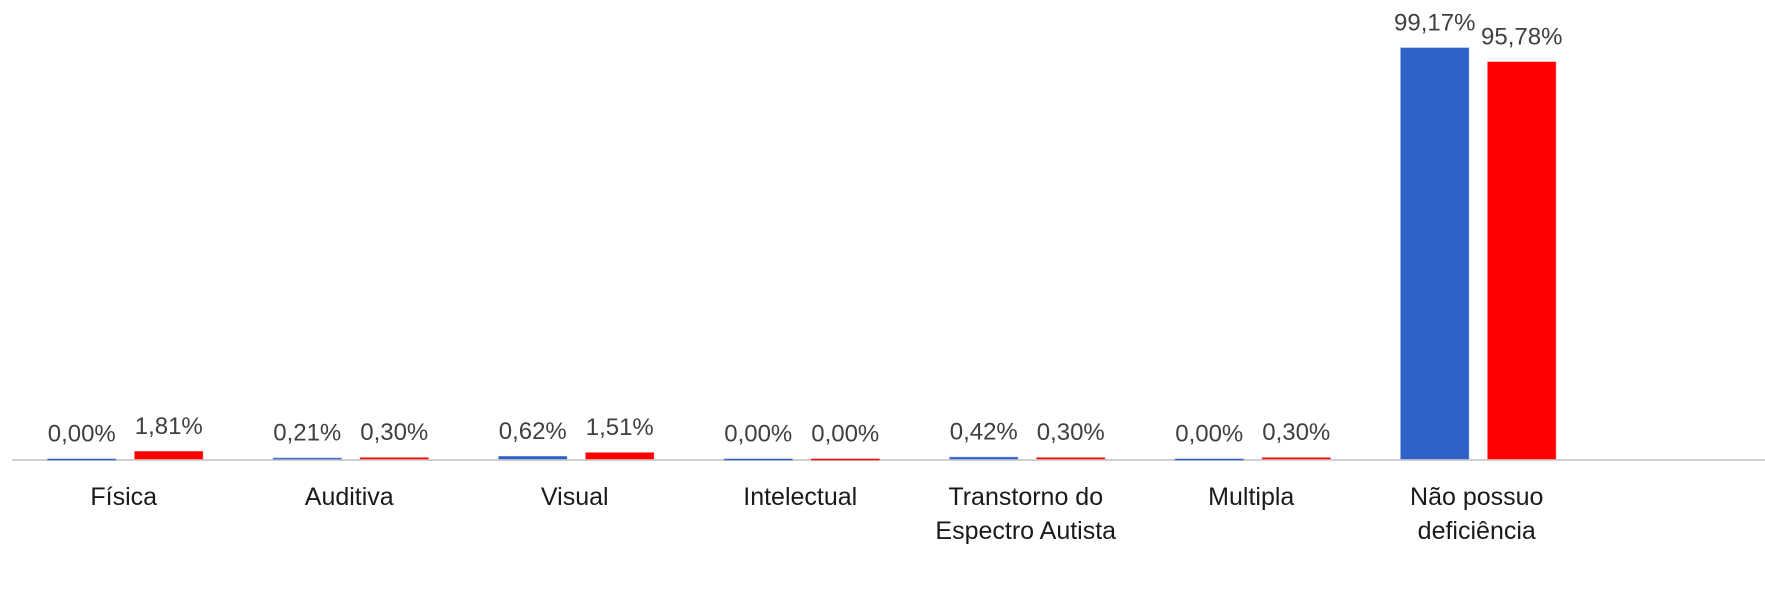 This screenshot has height=616, width=1765. Describe the element at coordinates (984, 432) in the screenshot. I see `value-label: 0,42%` at that location.